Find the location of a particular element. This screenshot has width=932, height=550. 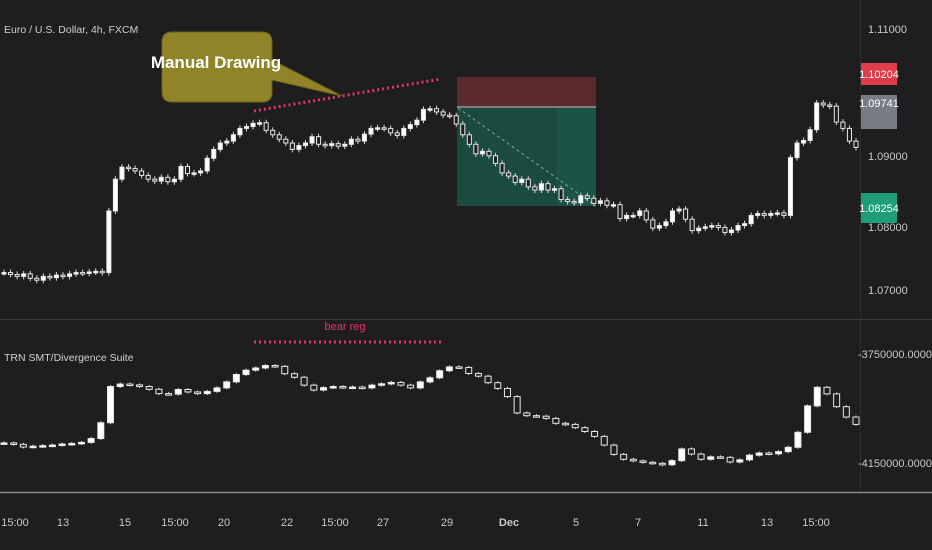

time-tick-label: 5 is located at coordinates (576, 523).